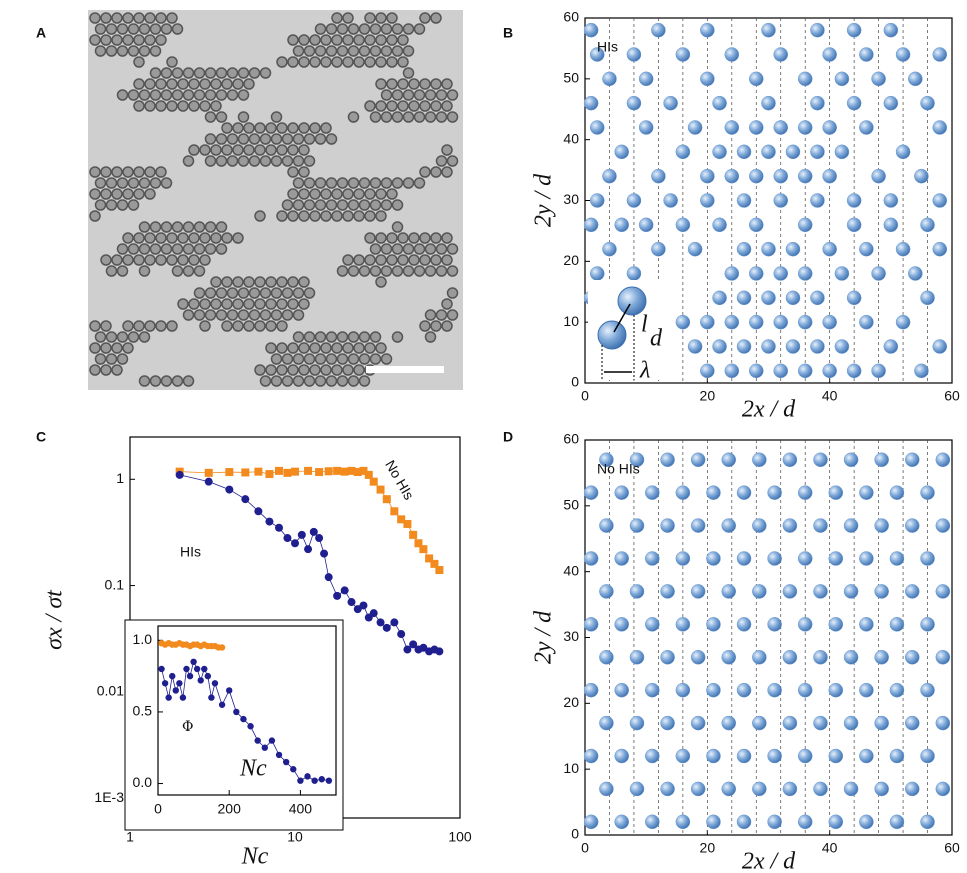 This screenshot has height=873, width=967. Describe the element at coordinates (575, 382) in the screenshot. I see `y-tick-label: 0` at that location.